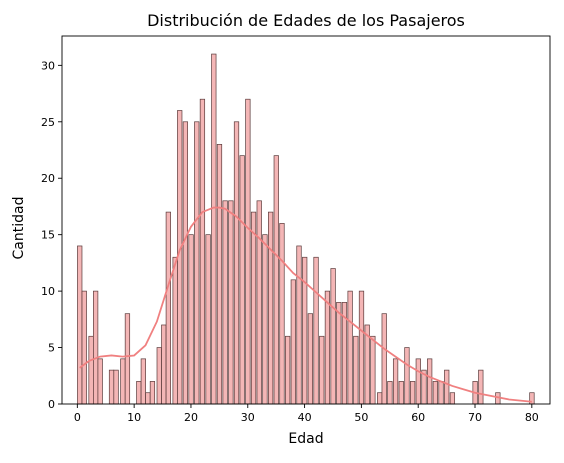 The width and height of the screenshot is (564, 463). What do you see at coordinates (532, 417) in the screenshot?
I see `x-tick-label: 80` at bounding box center [532, 417].